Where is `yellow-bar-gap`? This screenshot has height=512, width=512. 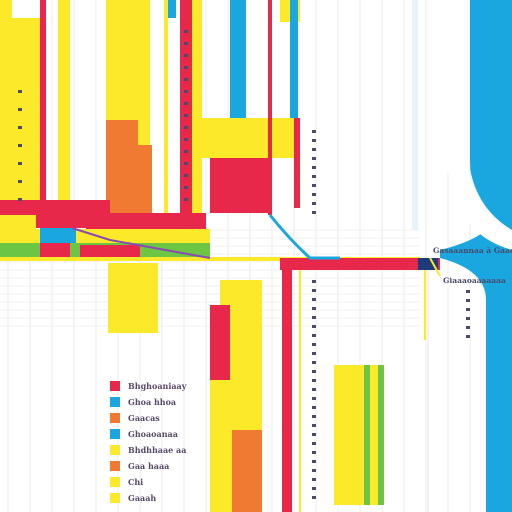 yellow-bar-gap is located at coordinates (26, 9).